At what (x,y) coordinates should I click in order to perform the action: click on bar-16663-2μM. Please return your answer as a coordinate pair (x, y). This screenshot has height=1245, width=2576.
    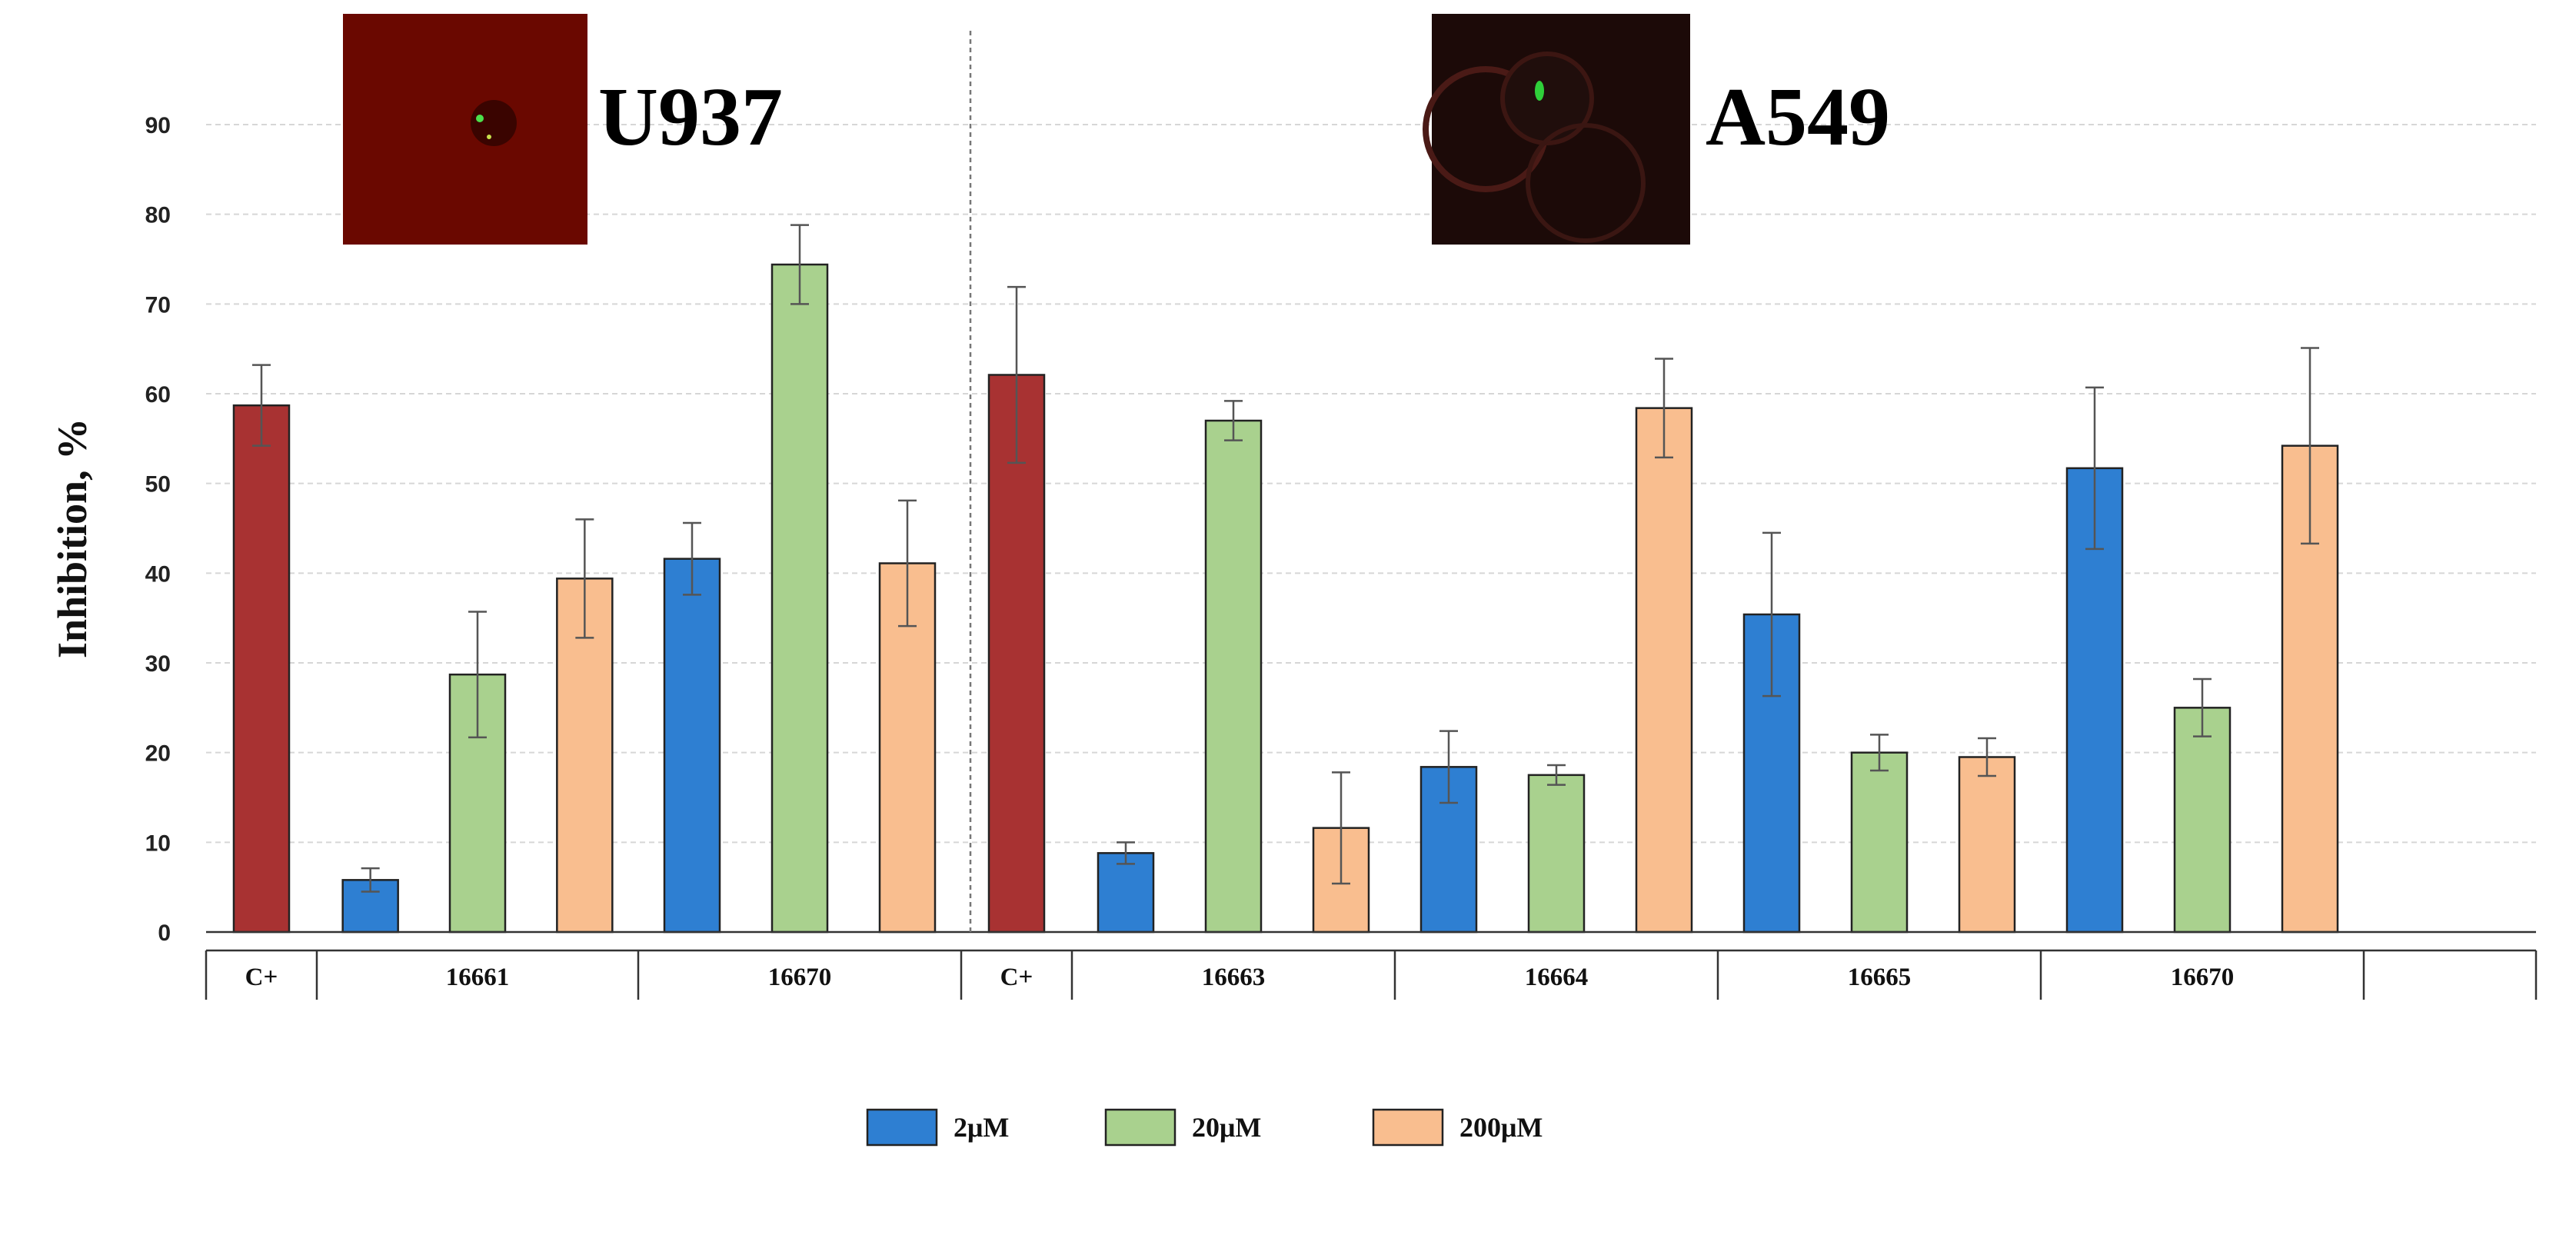
    Looking at the image, I should click on (1126, 893).